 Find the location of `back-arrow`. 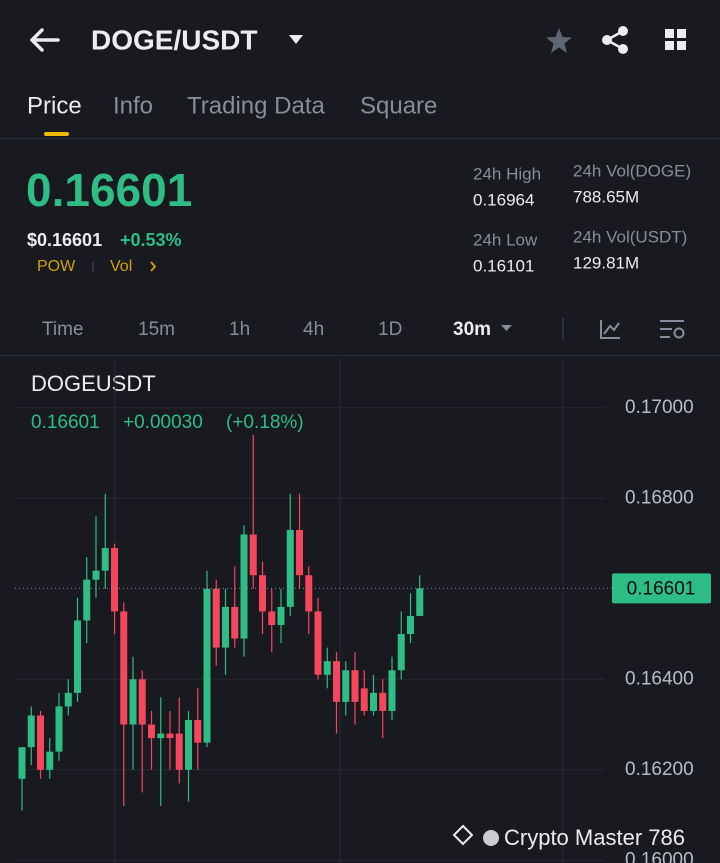

back-arrow is located at coordinates (45, 40).